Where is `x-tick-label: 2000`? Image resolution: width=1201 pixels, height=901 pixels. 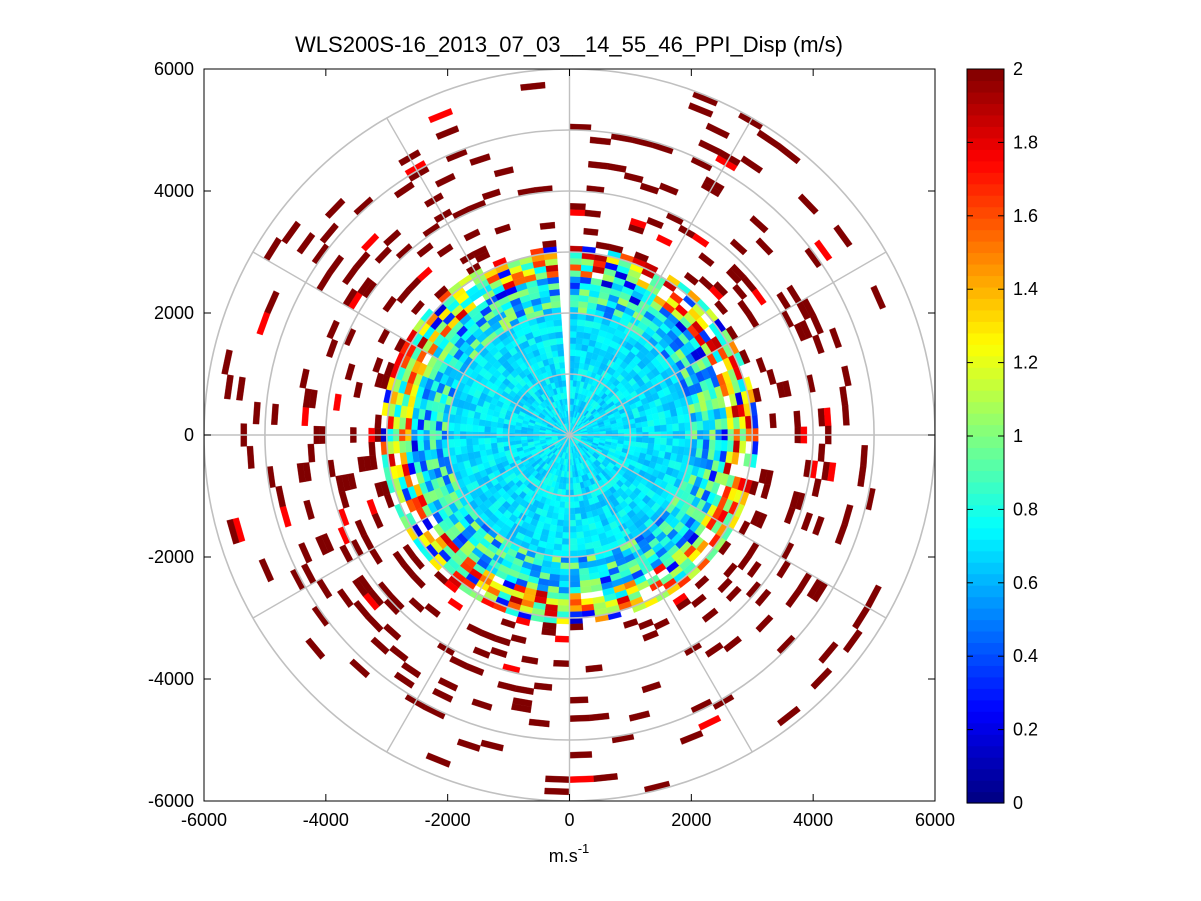
x-tick-label: 2000 is located at coordinates (691, 820).